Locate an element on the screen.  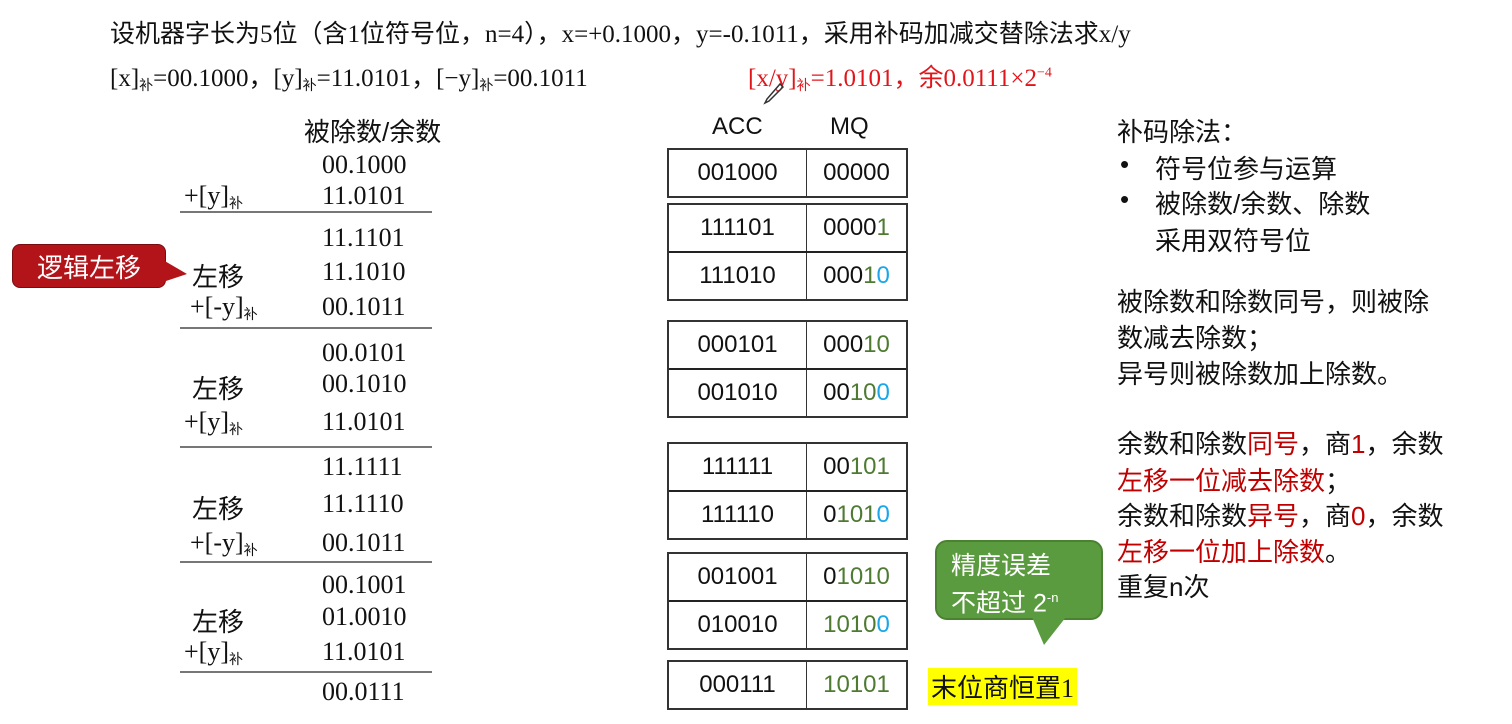
text: [x] is located at coordinates (125, 78).